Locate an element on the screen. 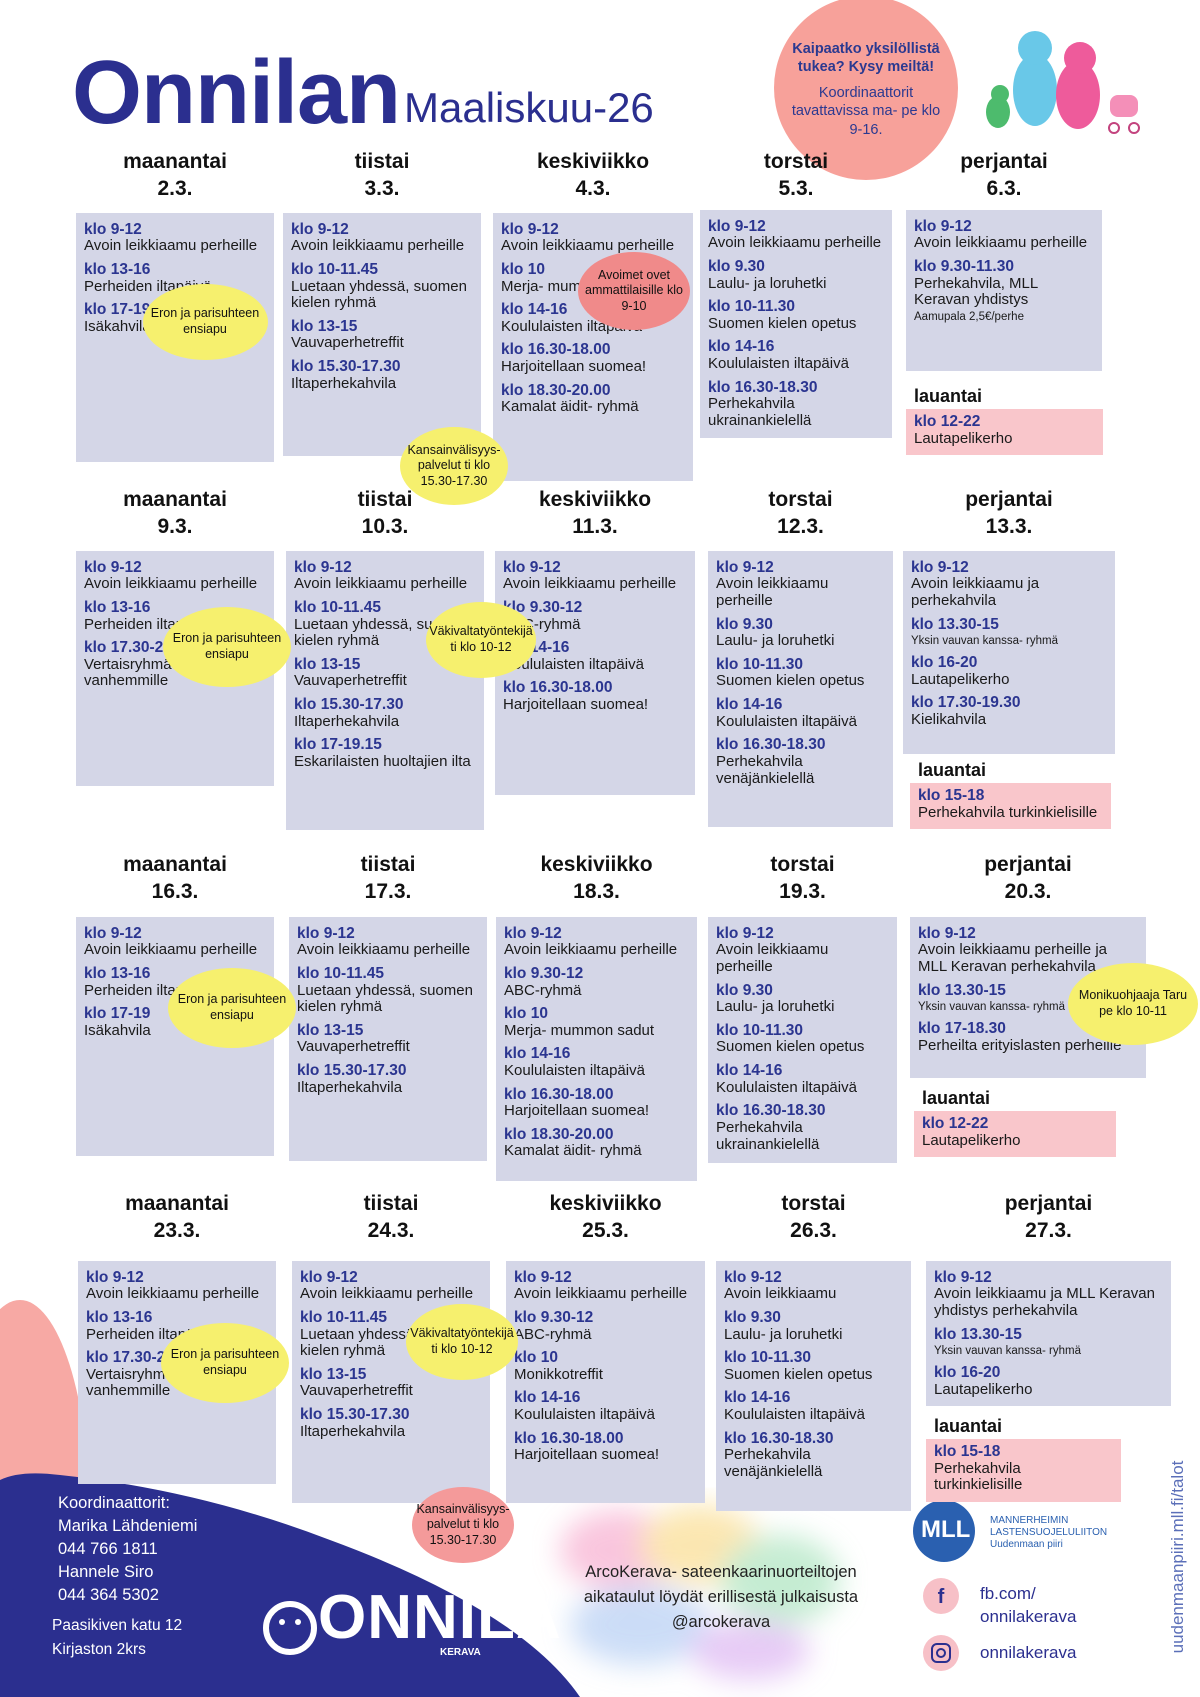 This screenshot has height=1697, width=1200. day-header: perjantai 20.3. is located at coordinates (1028, 878).